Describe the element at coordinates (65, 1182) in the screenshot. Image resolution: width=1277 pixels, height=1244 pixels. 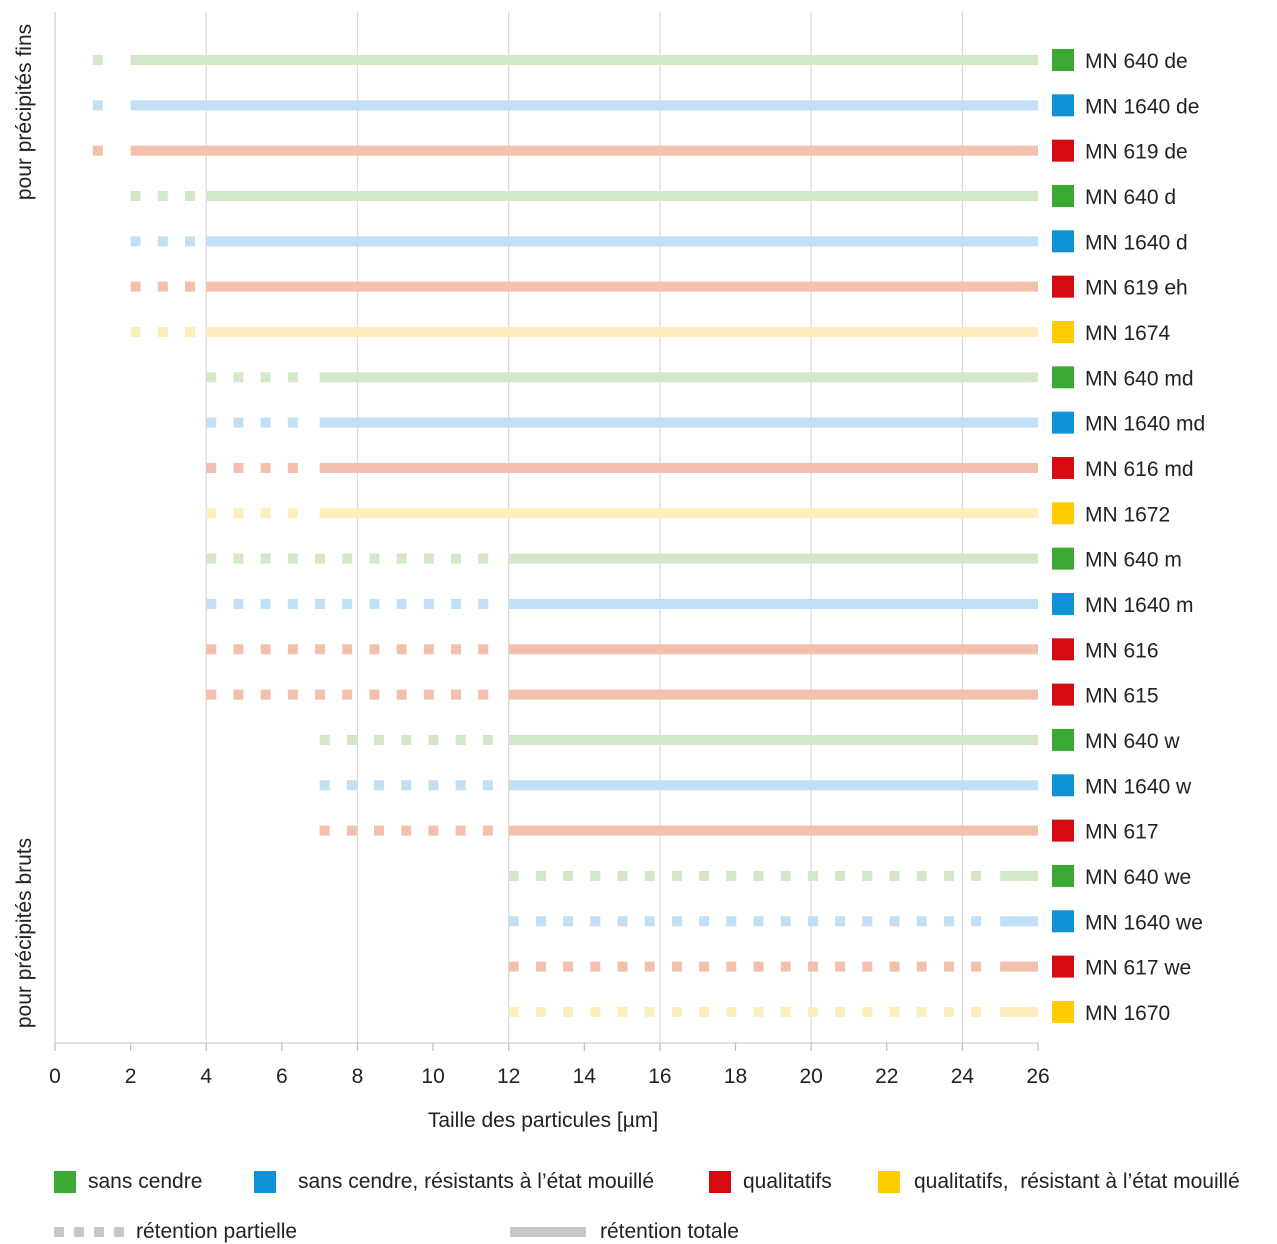
I see `legend-swatch-ashless` at that location.